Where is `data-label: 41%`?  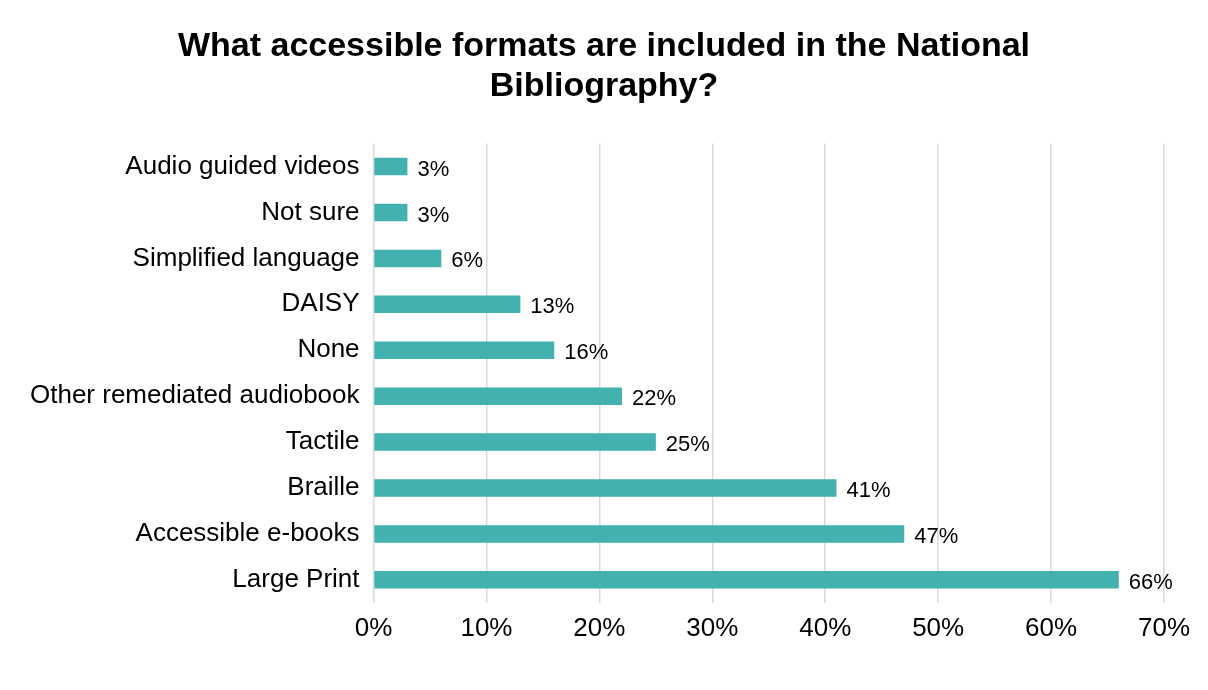
data-label: 41% is located at coordinates (868, 490).